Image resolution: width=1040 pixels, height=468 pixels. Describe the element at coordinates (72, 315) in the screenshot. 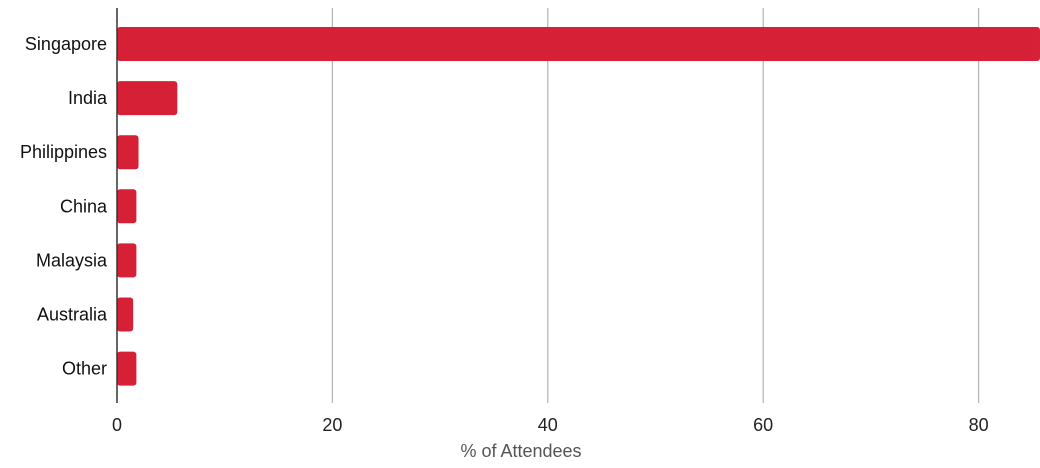

I see `y-category-label-australia: Australia` at that location.